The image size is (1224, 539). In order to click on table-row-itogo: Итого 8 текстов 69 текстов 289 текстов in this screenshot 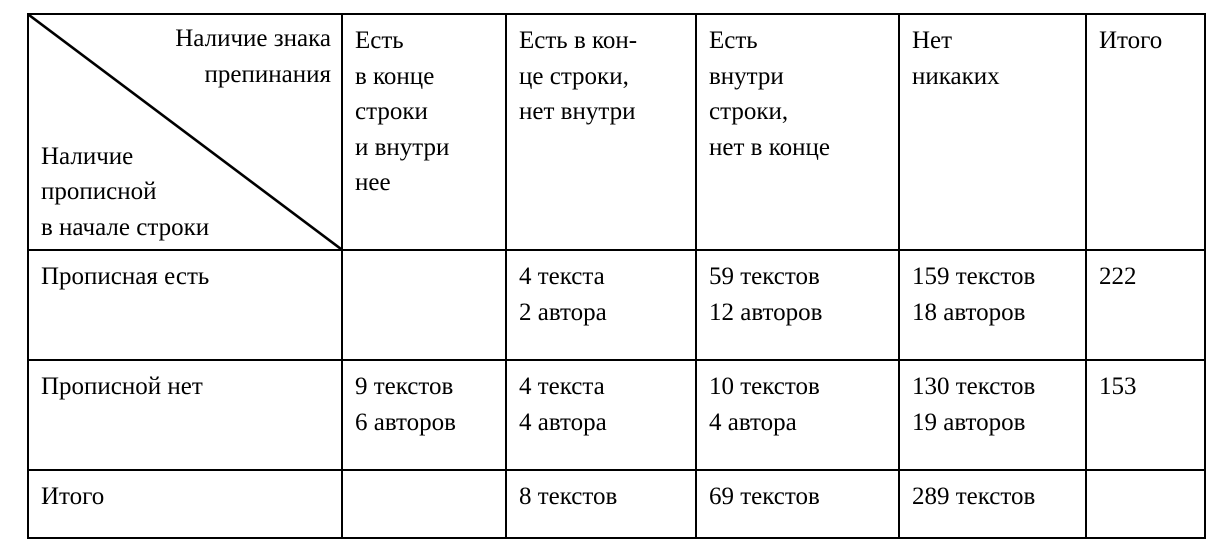, I will do `click(616, 504)`.